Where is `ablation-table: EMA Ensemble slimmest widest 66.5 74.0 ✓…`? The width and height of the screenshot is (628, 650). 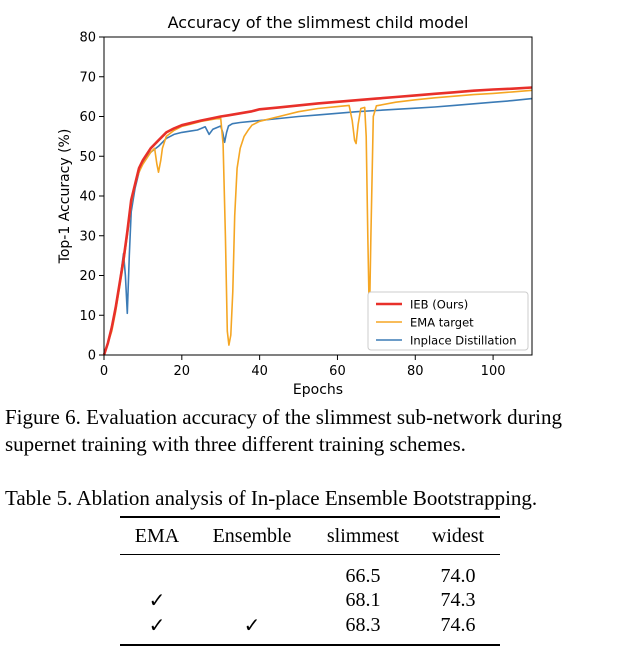
ablation-table: EMA Ensemble slimmest widest 66.5 74.0 ✓… is located at coordinates (310, 581).